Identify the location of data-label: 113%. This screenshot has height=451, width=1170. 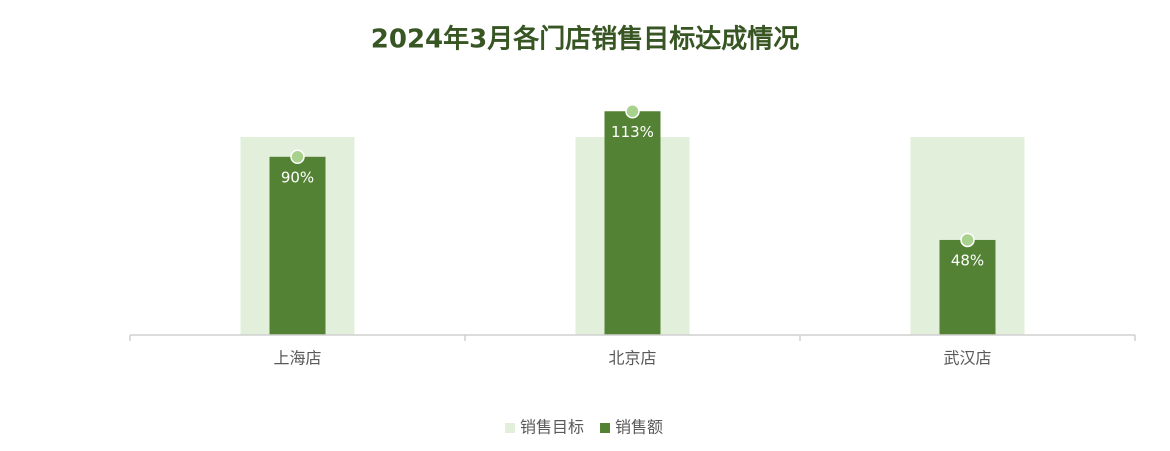
(632, 132).